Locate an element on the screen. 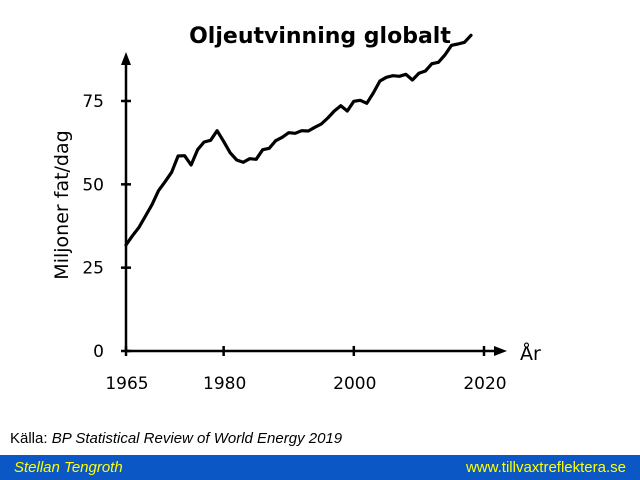  source-prefix: Källa: is located at coordinates (29, 438).